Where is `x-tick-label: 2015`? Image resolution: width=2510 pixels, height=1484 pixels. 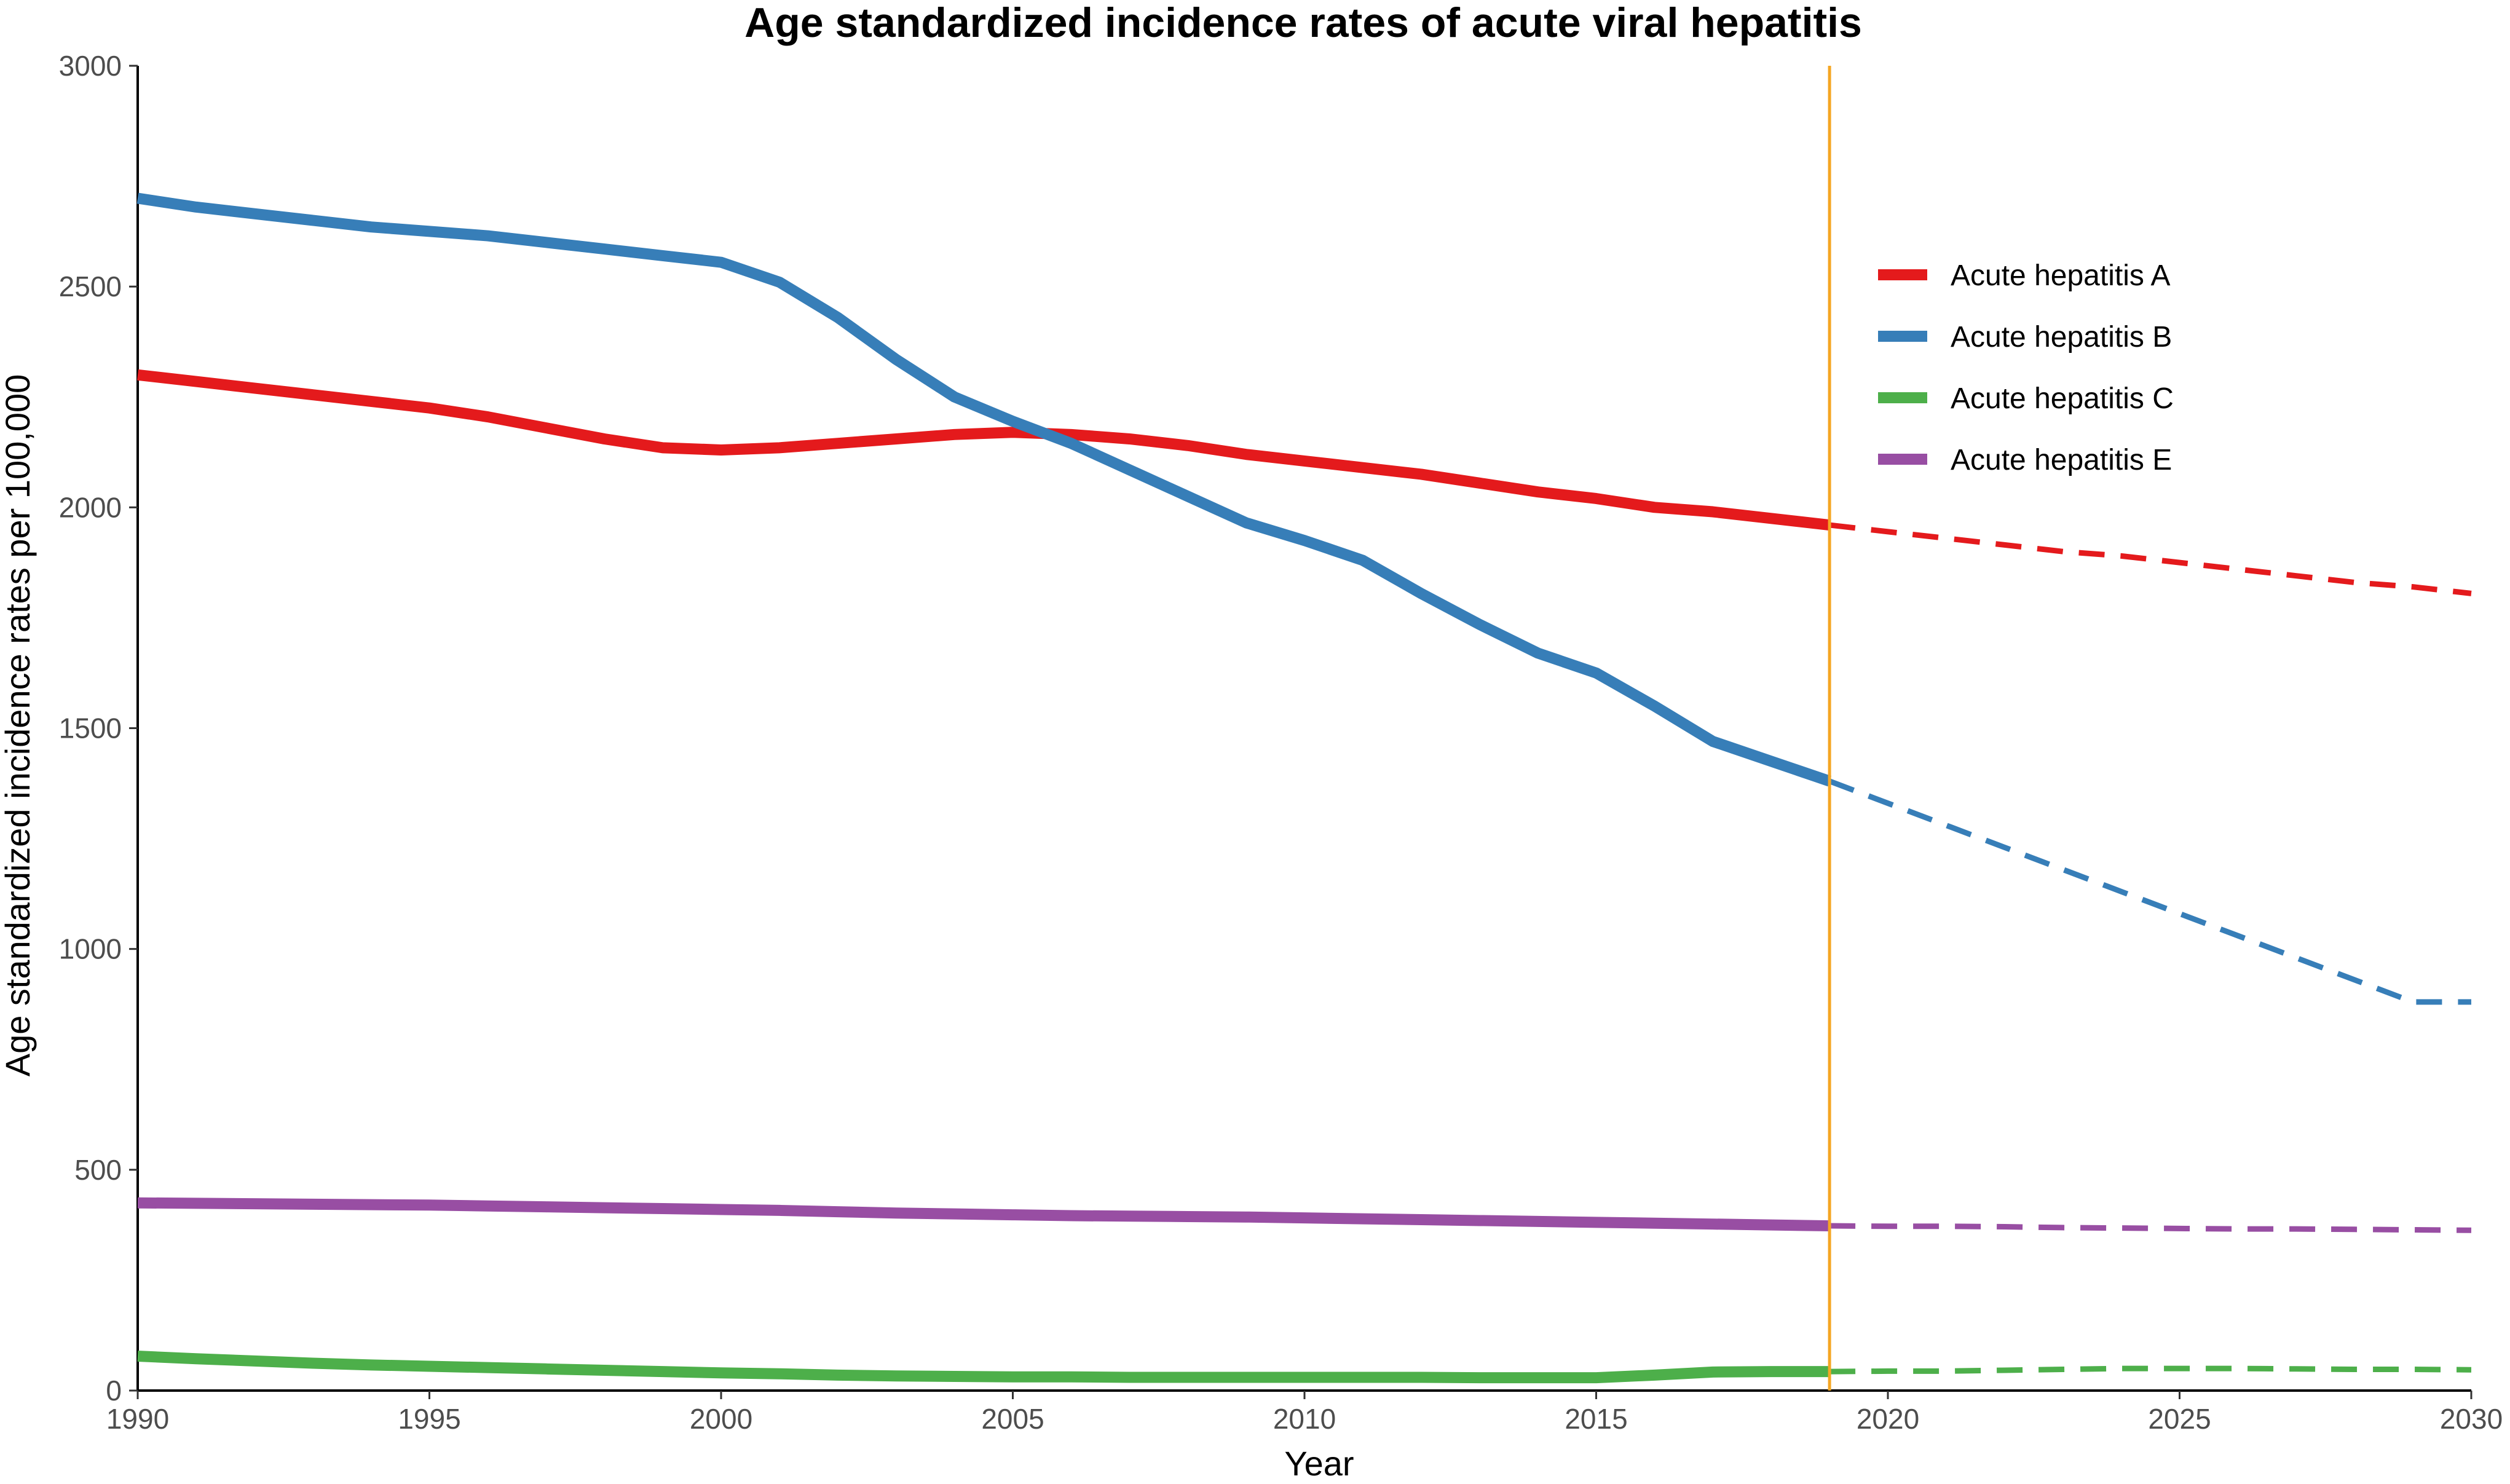 x-tick-label: 2015 is located at coordinates (1596, 1419).